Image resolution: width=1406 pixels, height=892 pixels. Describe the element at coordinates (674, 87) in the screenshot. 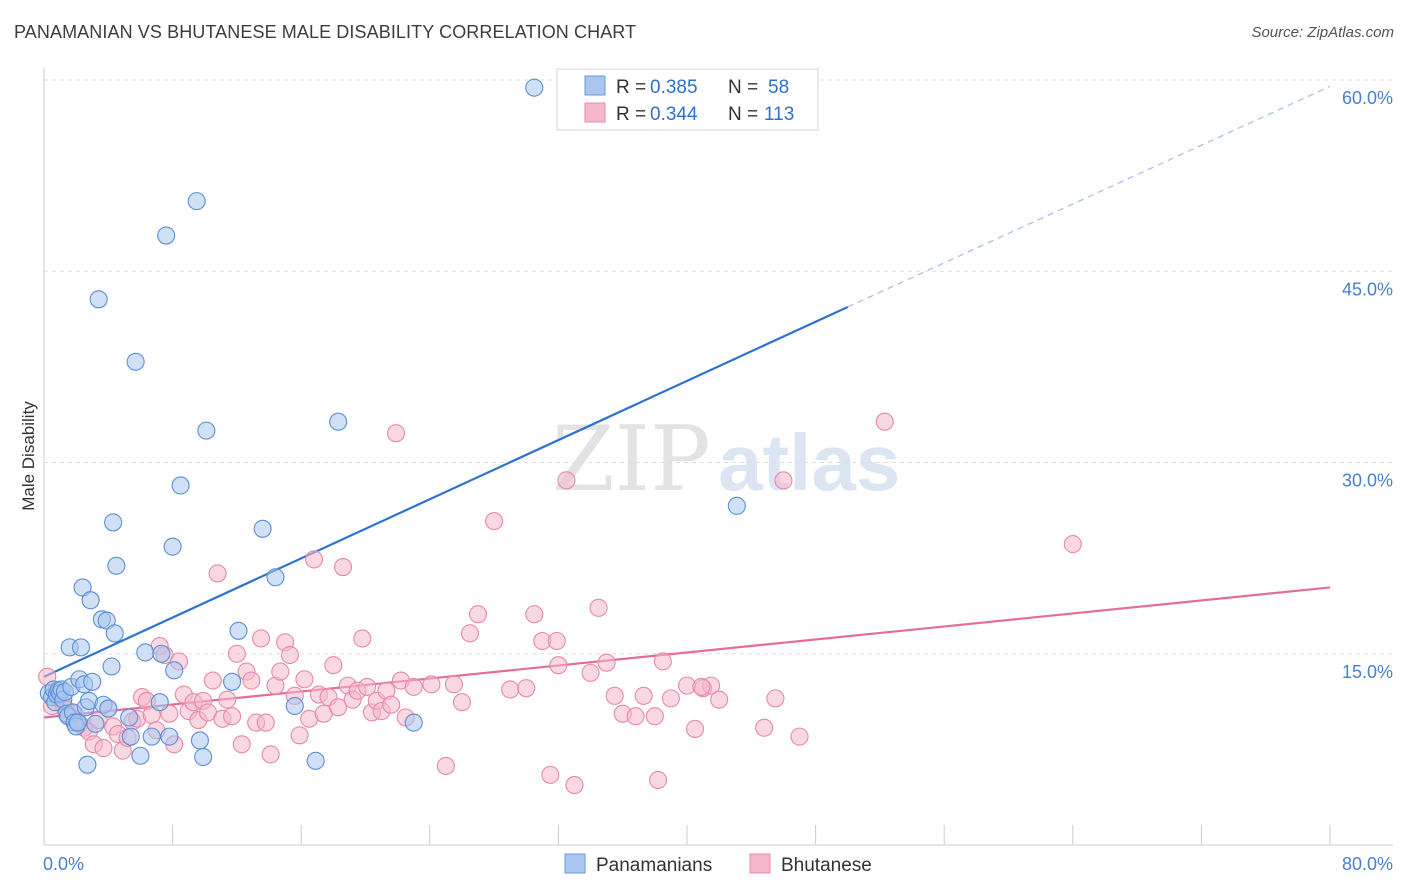

I see `legend-r-value-panamanians: 0.385` at that location.